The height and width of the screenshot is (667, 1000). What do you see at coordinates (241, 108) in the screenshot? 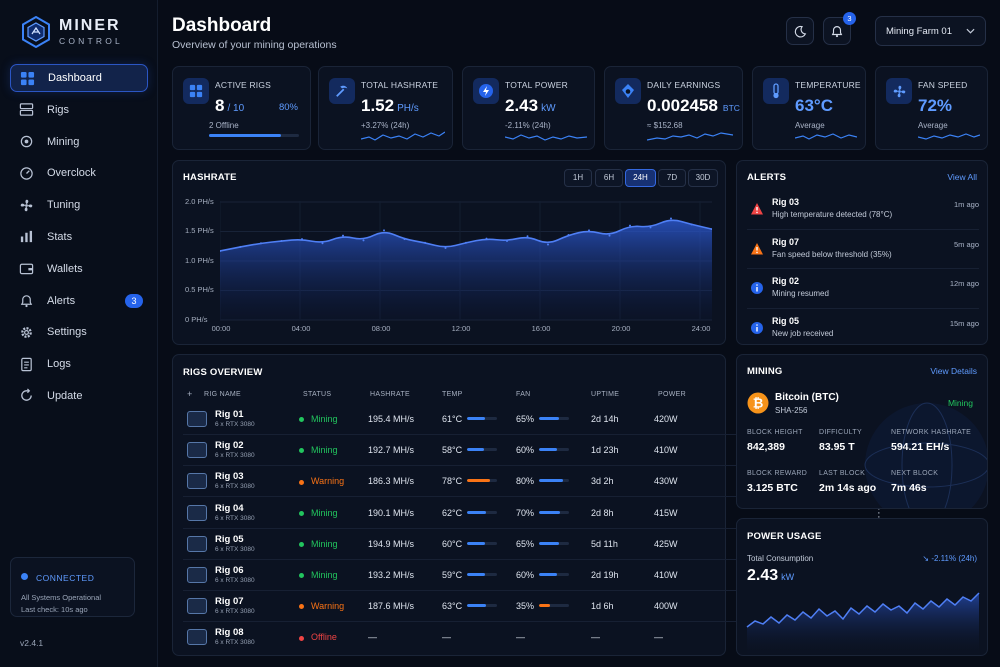
I see `stat-card-active-rigs: ACTIVE RIGS 8/ 10 80% 2 Offline` at bounding box center [241, 108].